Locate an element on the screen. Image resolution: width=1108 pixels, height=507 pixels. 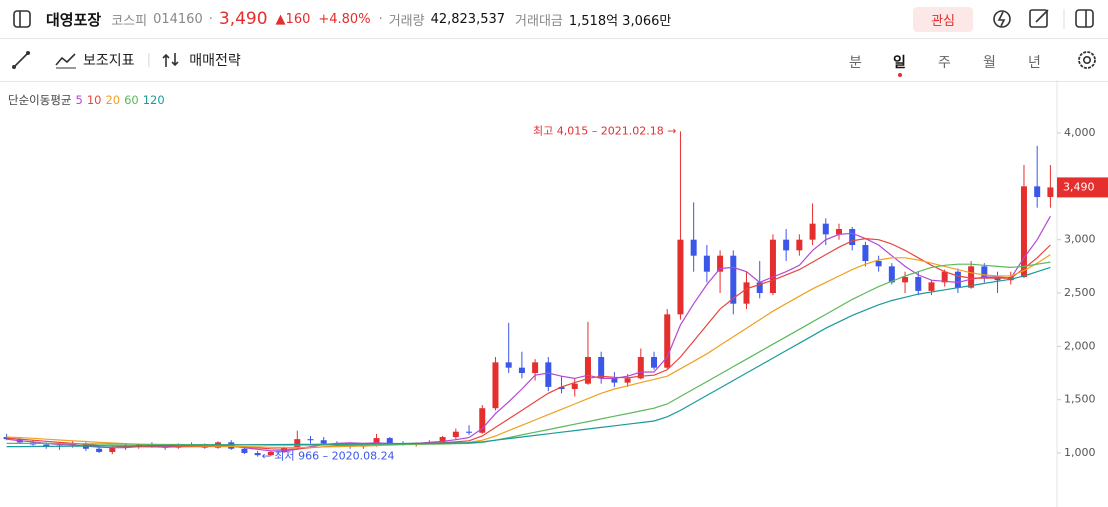
y-tick-label: 2,000 is located at coordinates (1080, 345).